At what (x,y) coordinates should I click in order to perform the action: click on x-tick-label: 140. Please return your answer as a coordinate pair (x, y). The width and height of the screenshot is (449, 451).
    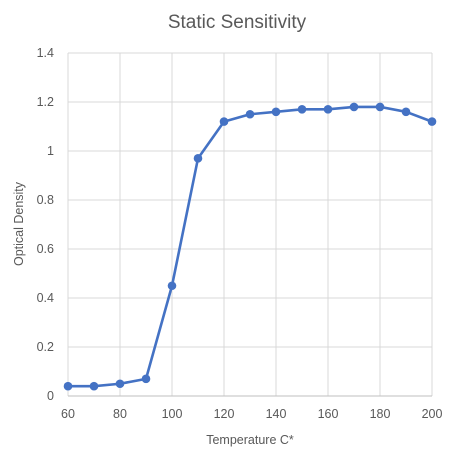
    Looking at the image, I should click on (276, 414).